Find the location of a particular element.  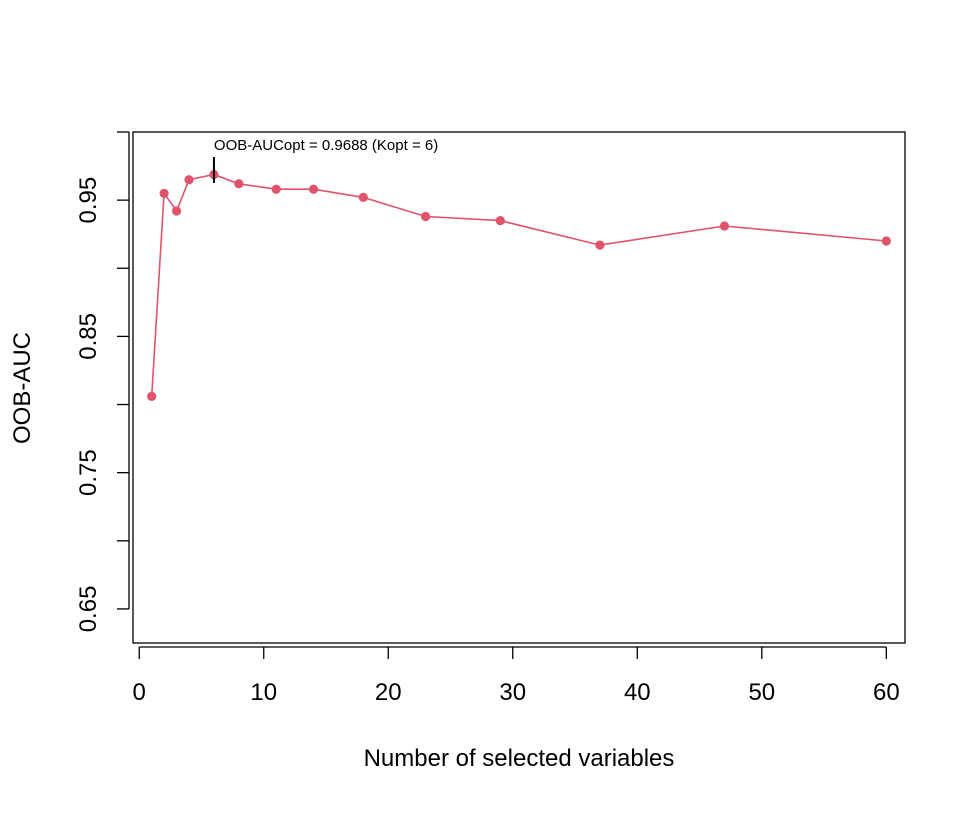

y-axis-label: OOB-AUC is located at coordinates (22, 388).